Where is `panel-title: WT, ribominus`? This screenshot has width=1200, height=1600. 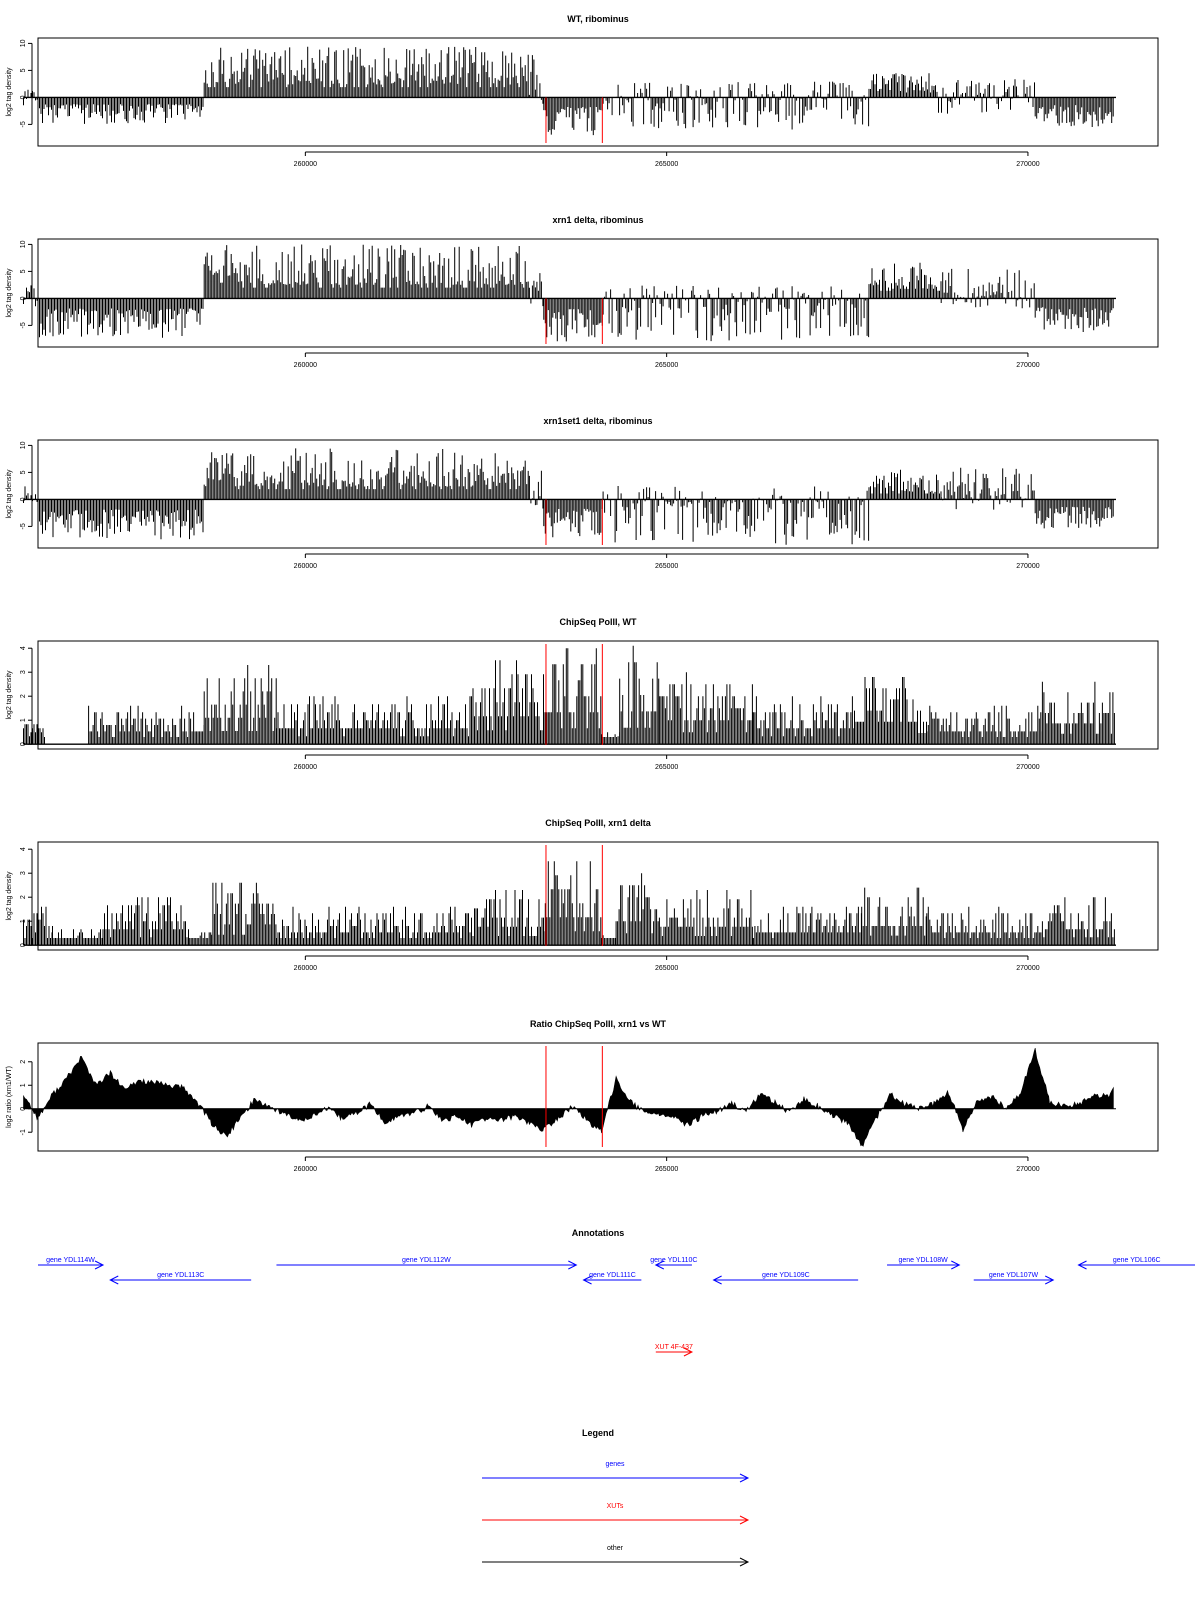 panel-title: WT, ribominus is located at coordinates (598, 19).